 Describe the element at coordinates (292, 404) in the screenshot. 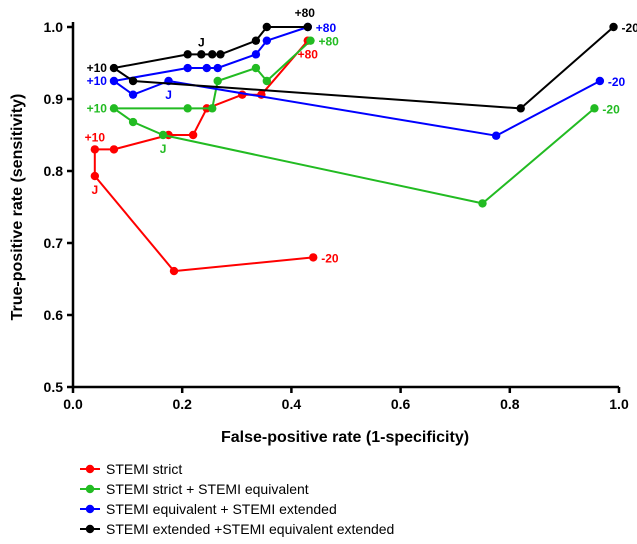

I see `x-tick-label: 0.4` at that location.